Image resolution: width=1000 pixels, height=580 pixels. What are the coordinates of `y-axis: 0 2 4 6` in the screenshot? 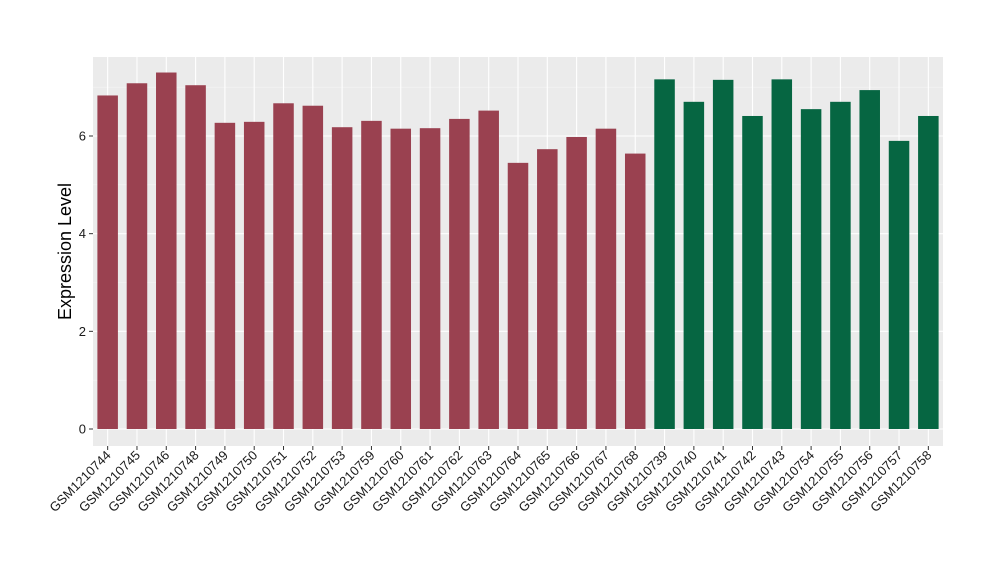 It's located at (86, 283).